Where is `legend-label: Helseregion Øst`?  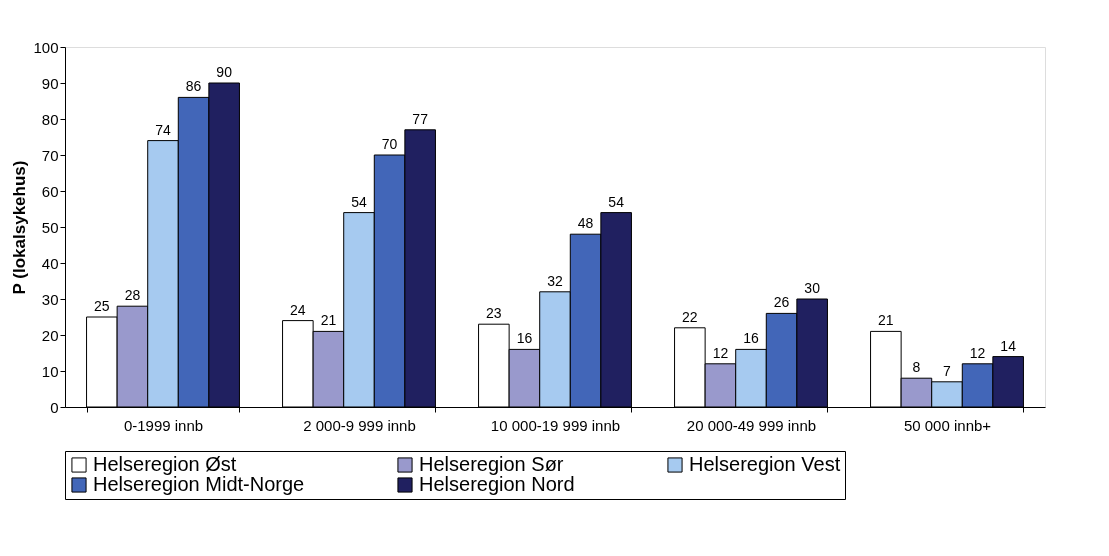
legend-label: Helseregion Øst is located at coordinates (165, 464).